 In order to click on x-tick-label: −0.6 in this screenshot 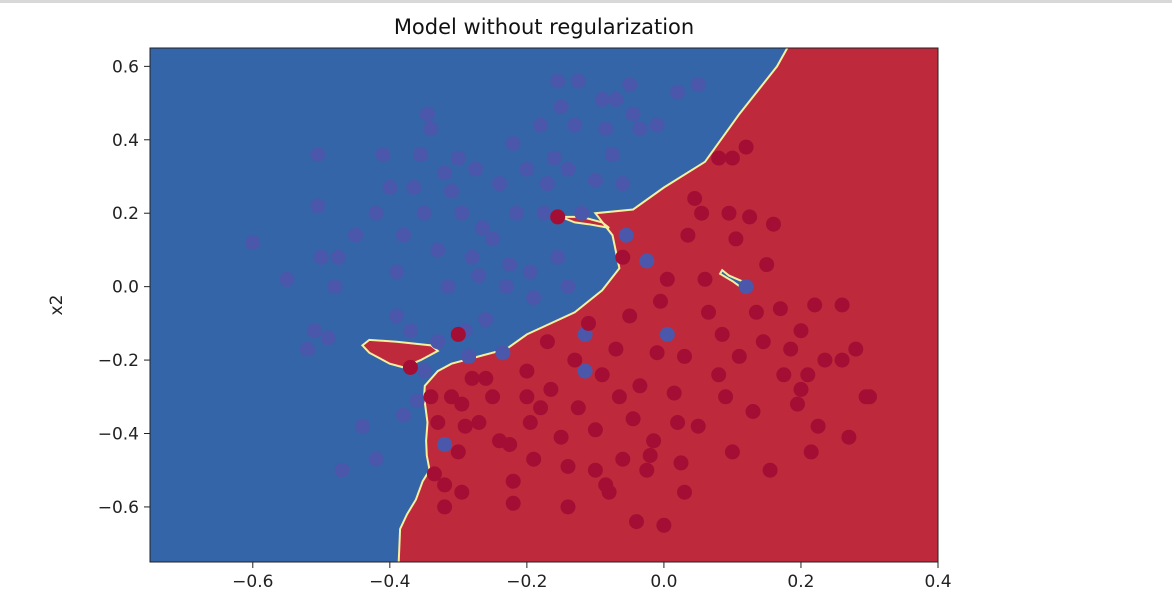, I will do `click(252, 582)`.